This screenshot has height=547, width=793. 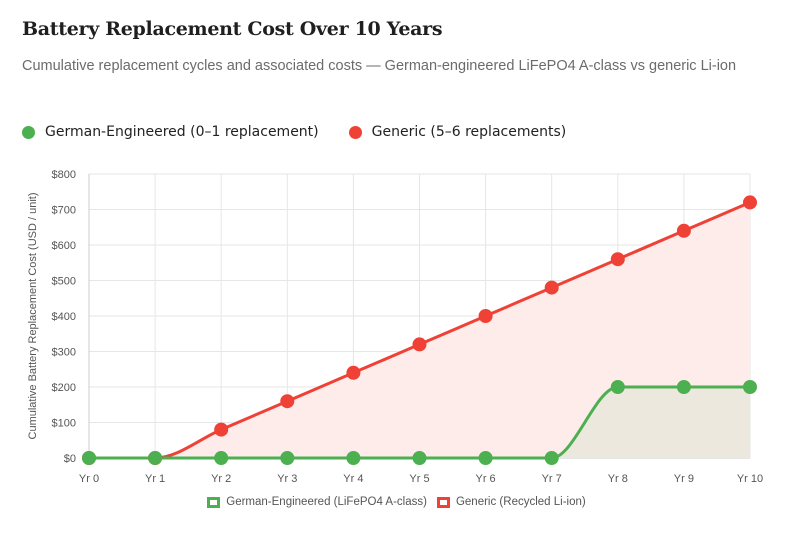 What do you see at coordinates (353, 479) in the screenshot?
I see `x-tick-label: Yr 4` at bounding box center [353, 479].